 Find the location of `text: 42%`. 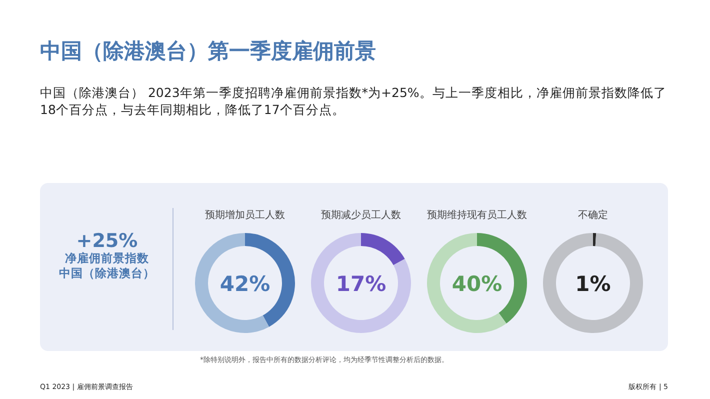

text: 42% is located at coordinates (245, 284).